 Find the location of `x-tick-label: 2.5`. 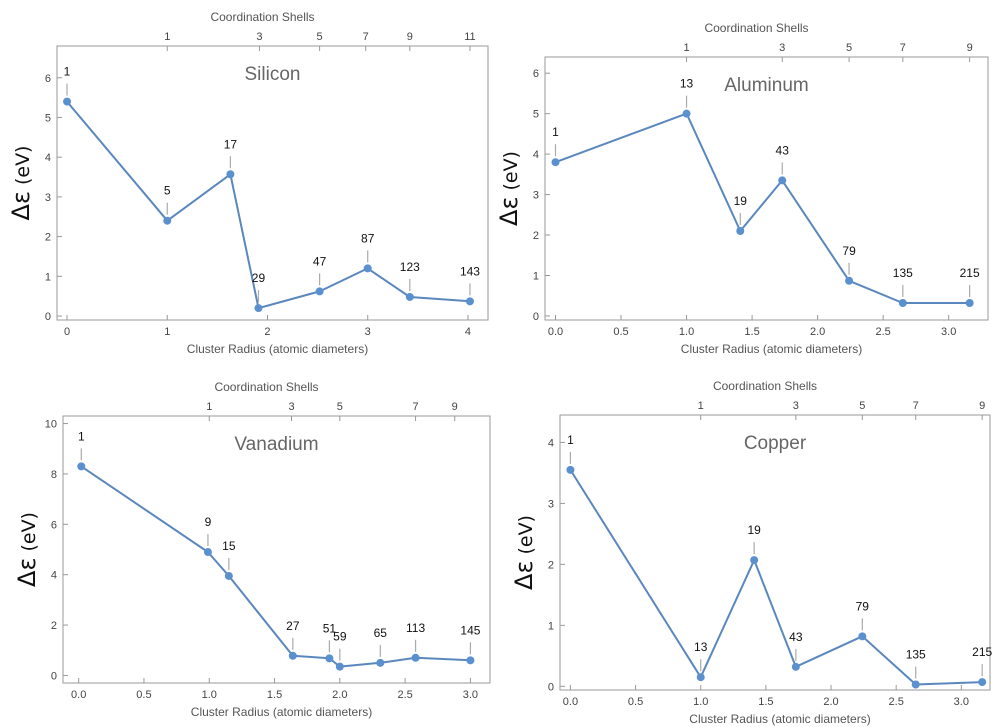

x-tick-label: 2.5 is located at coordinates (404, 695).